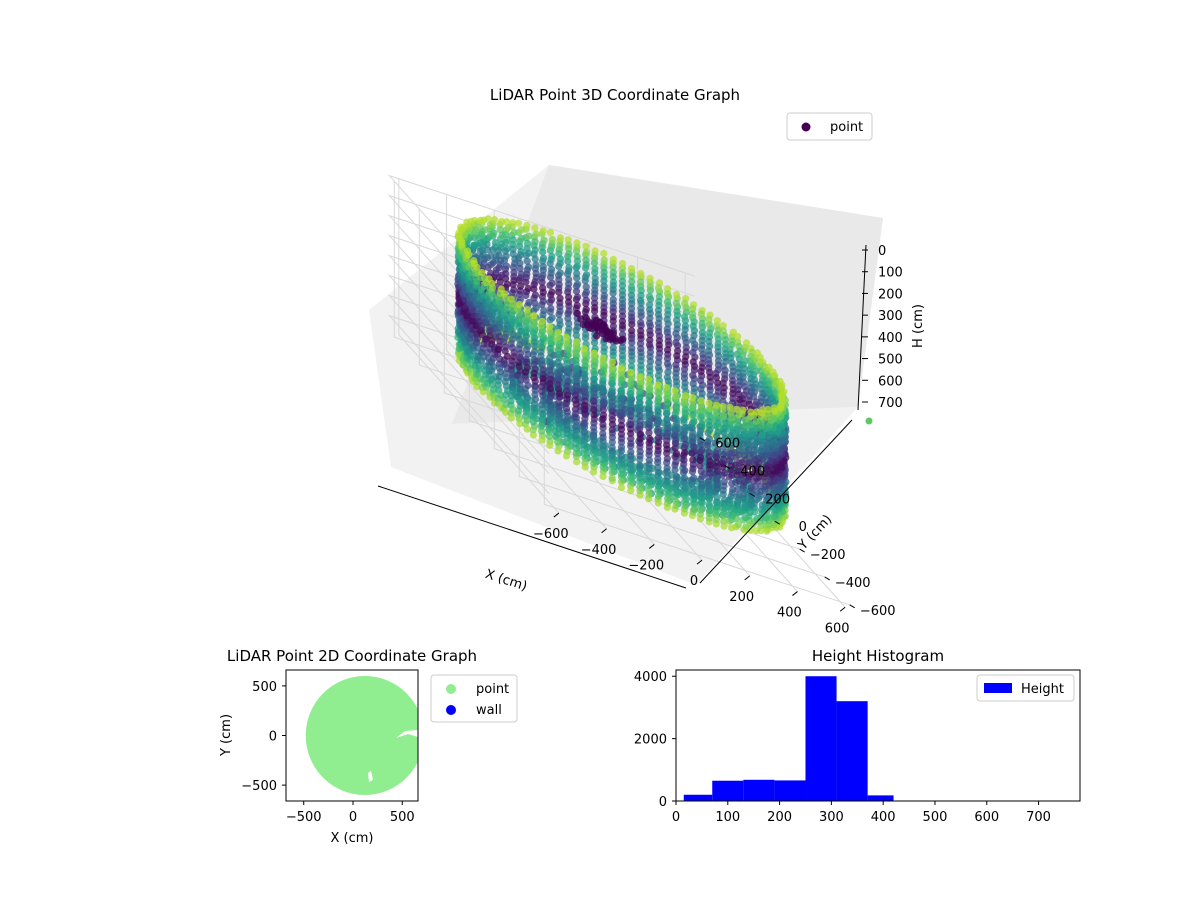 The width and height of the screenshot is (1200, 900). What do you see at coordinates (890, 273) in the screenshot?
I see `z-tick-label-3d: 100` at bounding box center [890, 273].